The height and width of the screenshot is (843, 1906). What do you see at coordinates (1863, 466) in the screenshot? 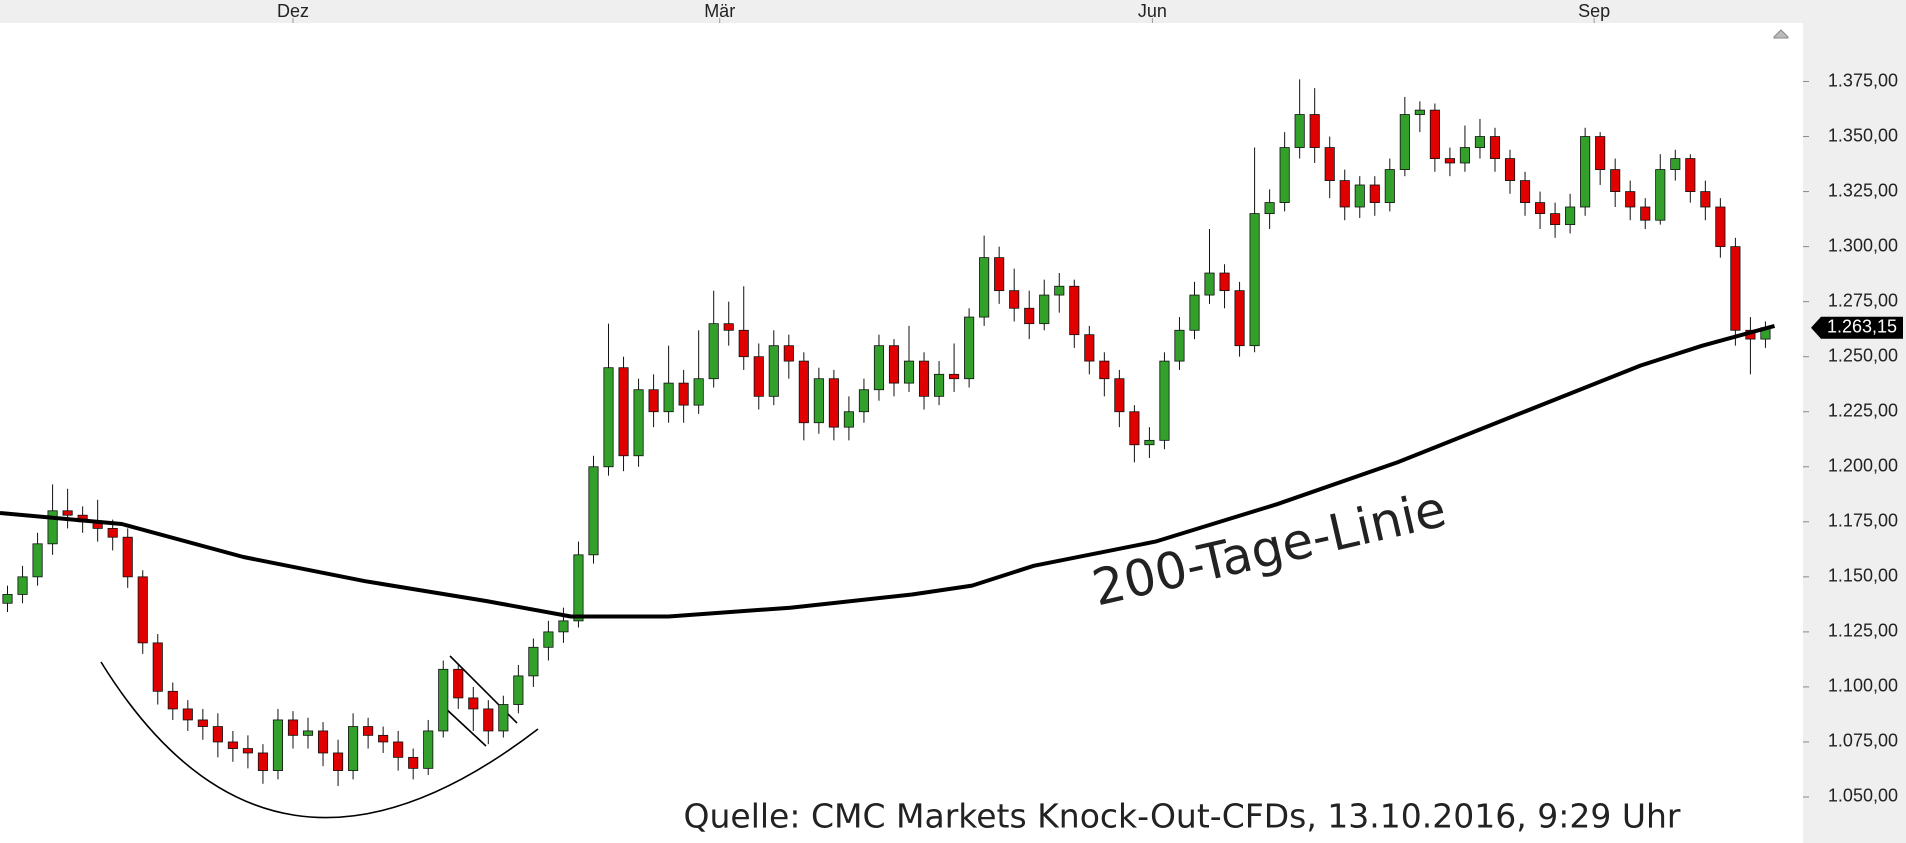
I see `y-tick-label: 1.200,00` at bounding box center [1863, 466].